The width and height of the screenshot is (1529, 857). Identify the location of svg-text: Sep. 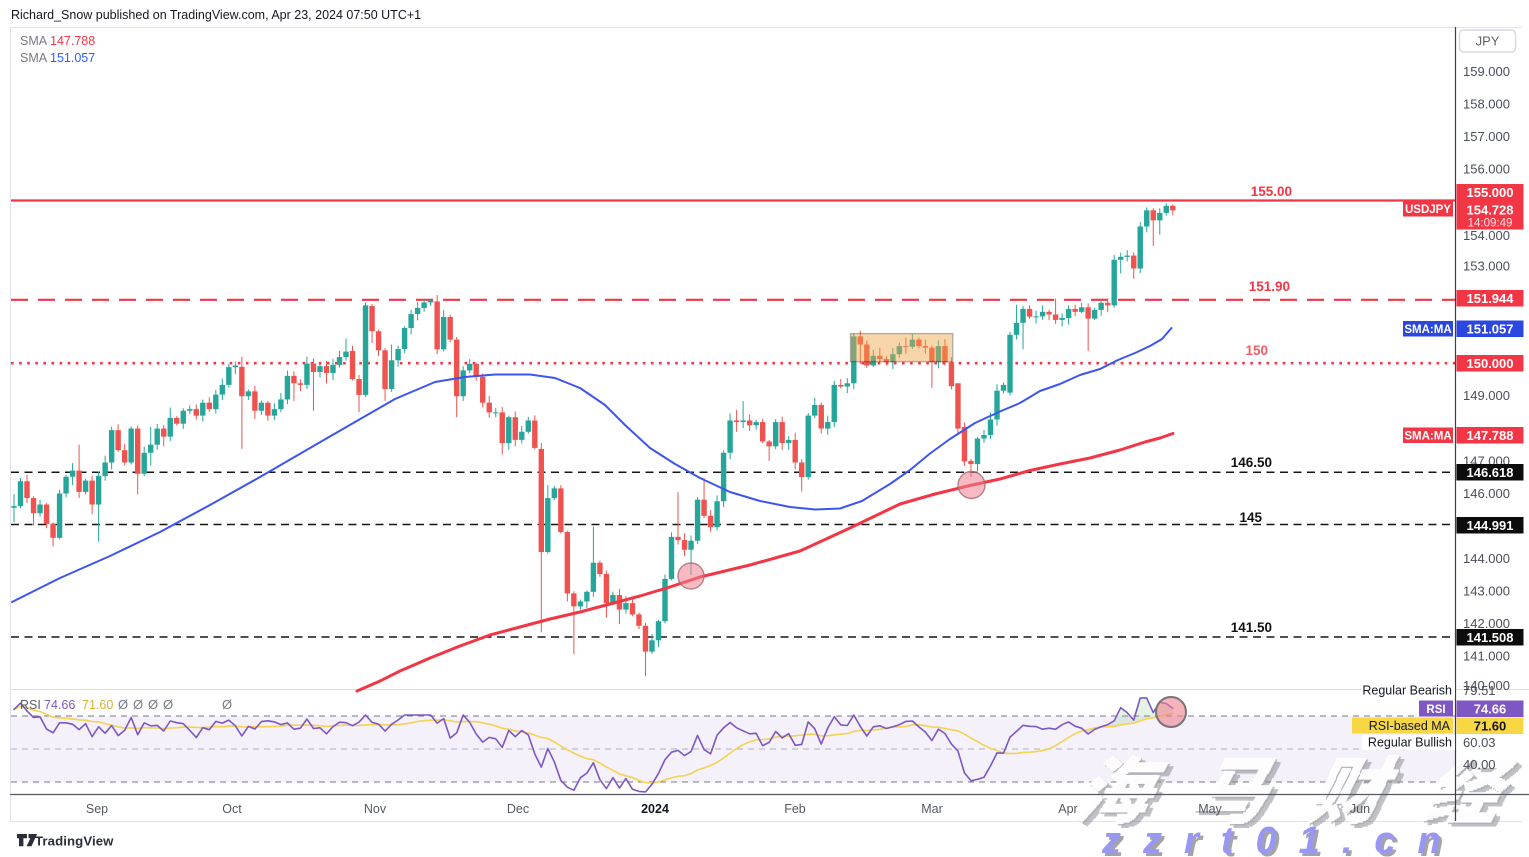
(97, 809).